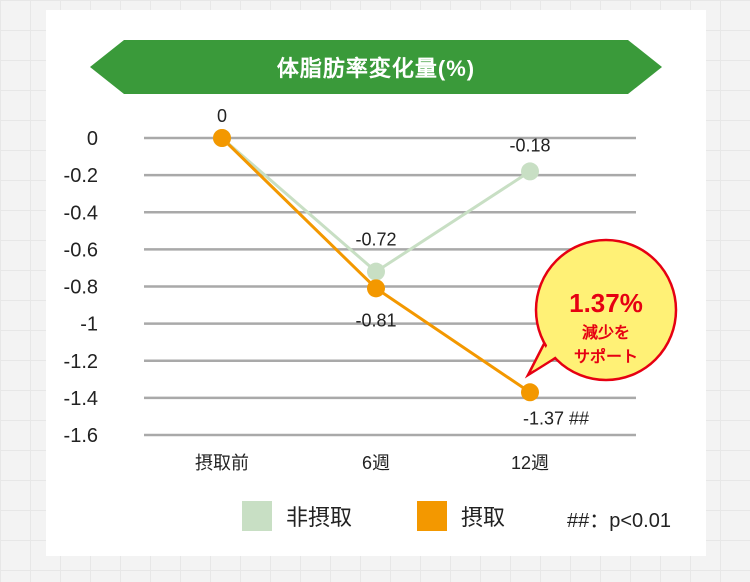  Describe the element at coordinates (92, 139) in the screenshot. I see `y-tick-label-0: 0` at that location.